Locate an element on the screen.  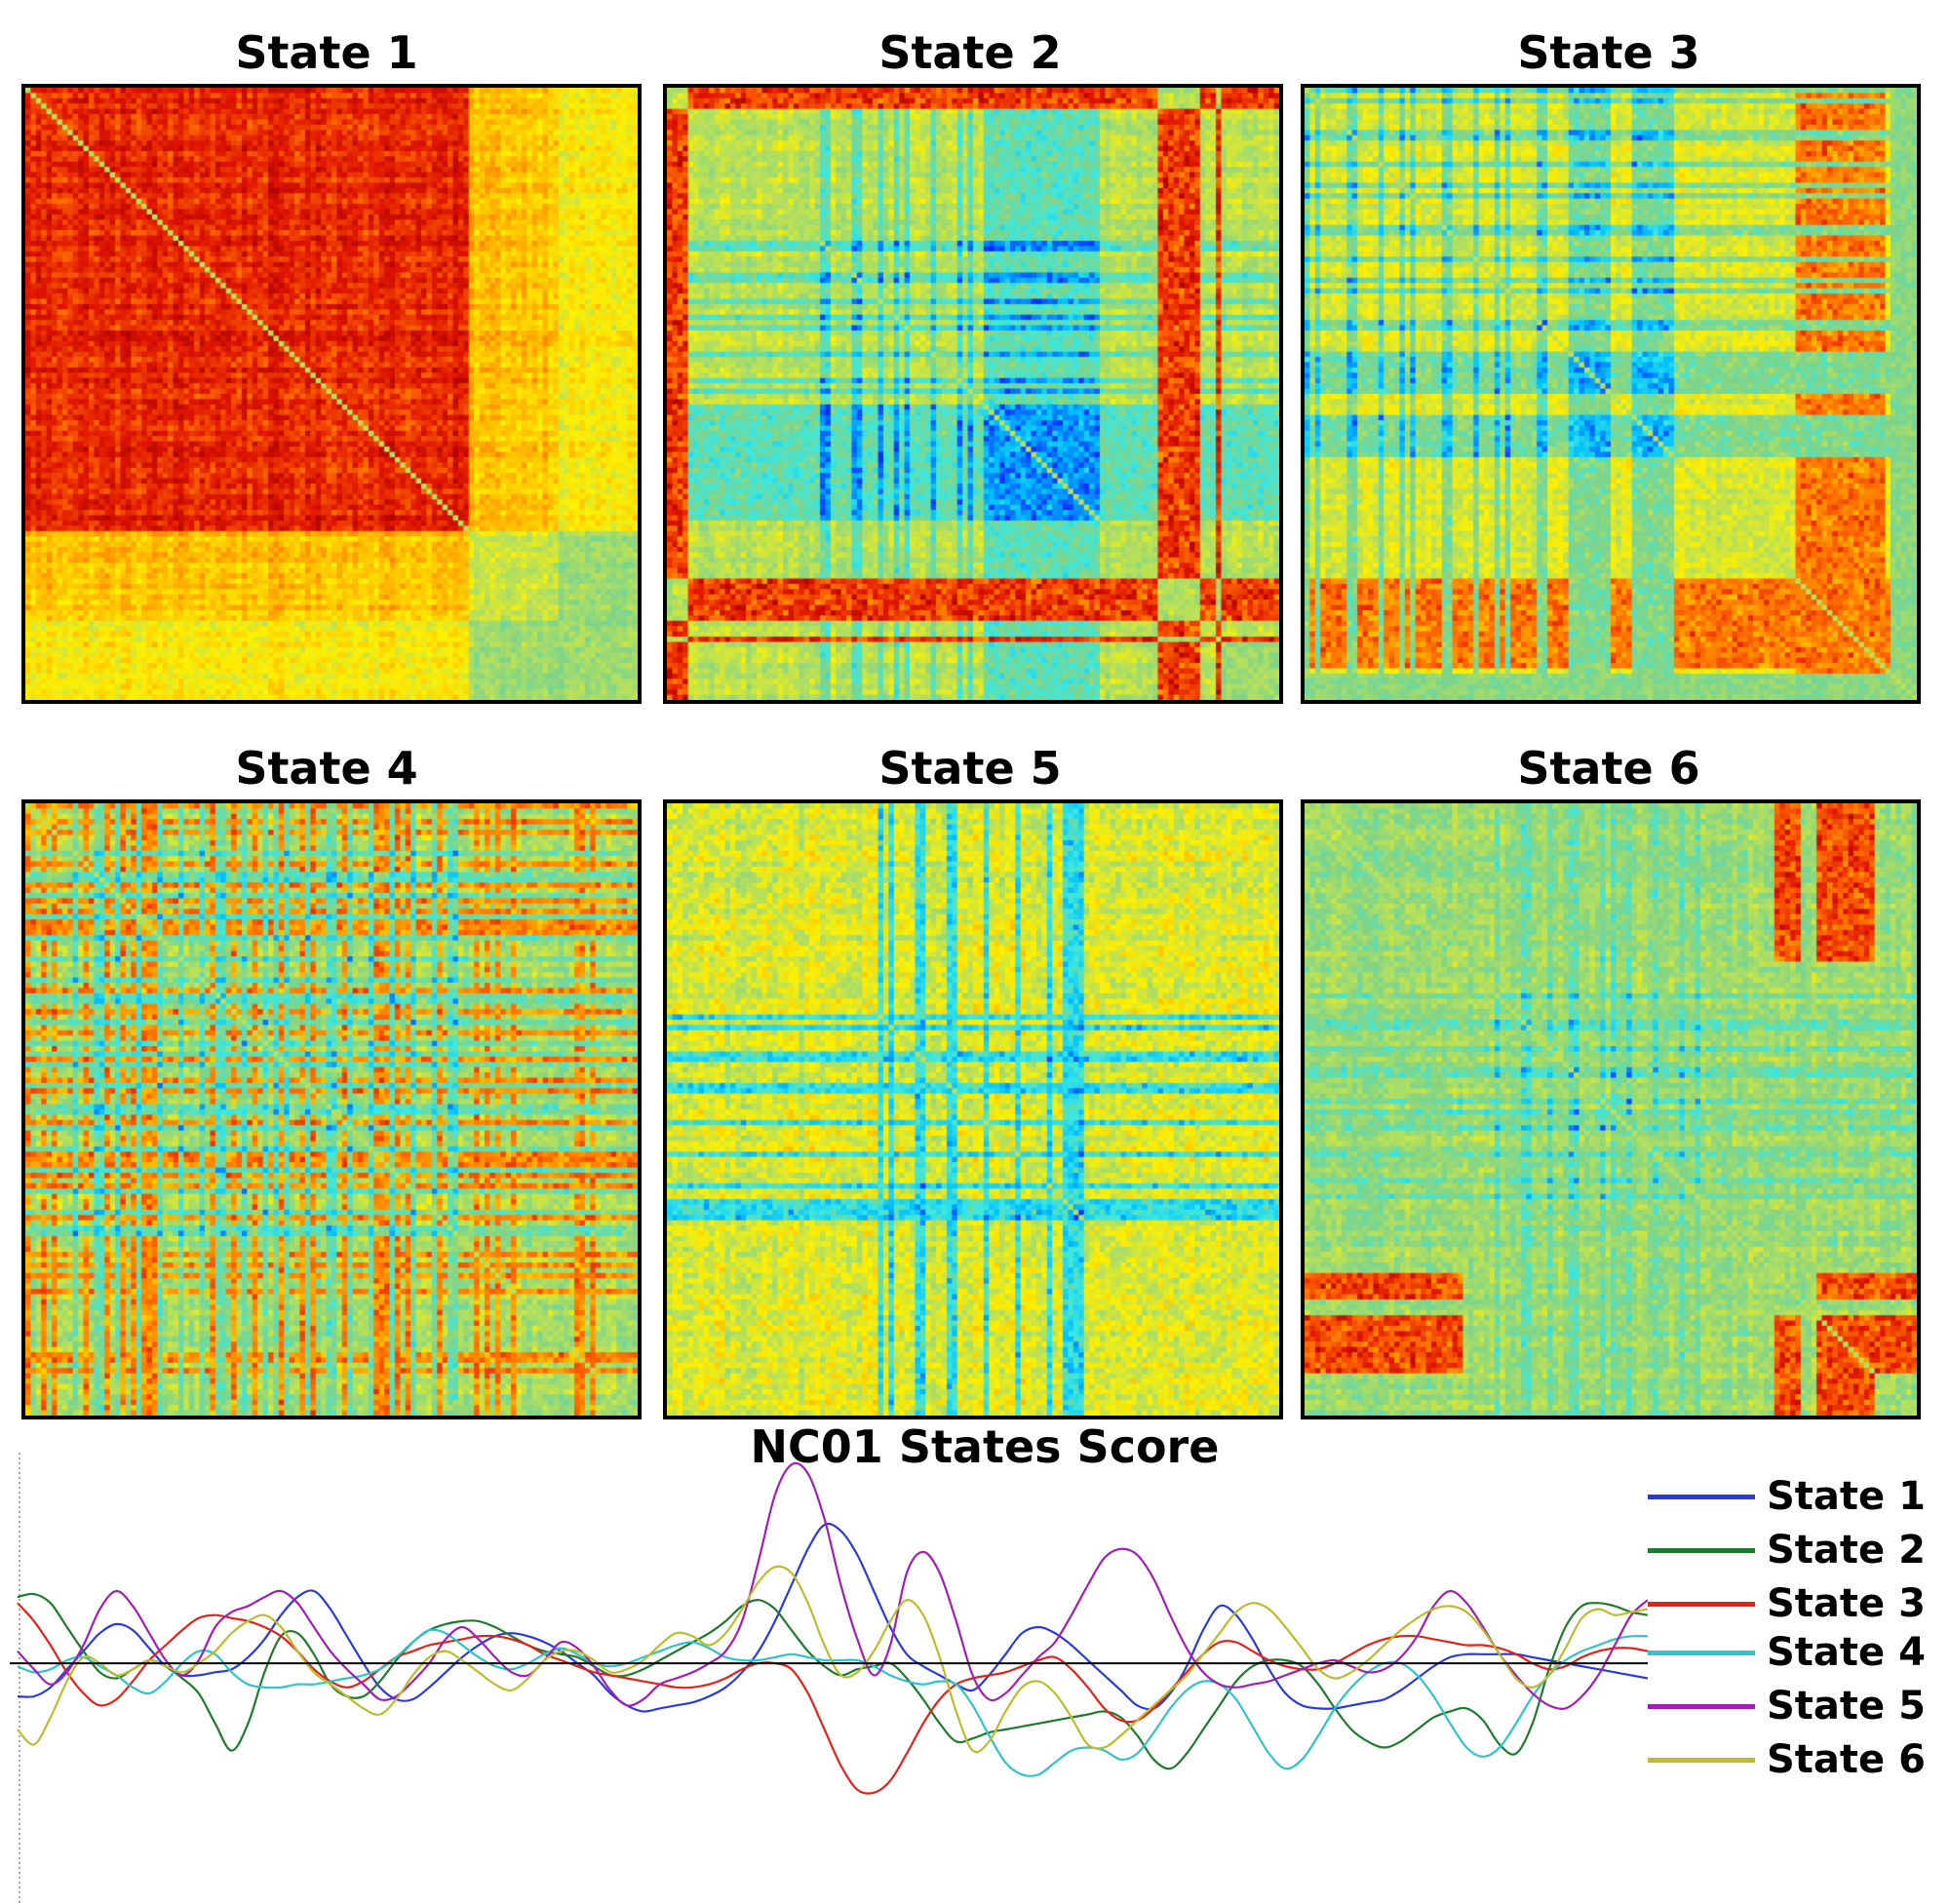
panel-title-1: State 1 is located at coordinates (326, 52).